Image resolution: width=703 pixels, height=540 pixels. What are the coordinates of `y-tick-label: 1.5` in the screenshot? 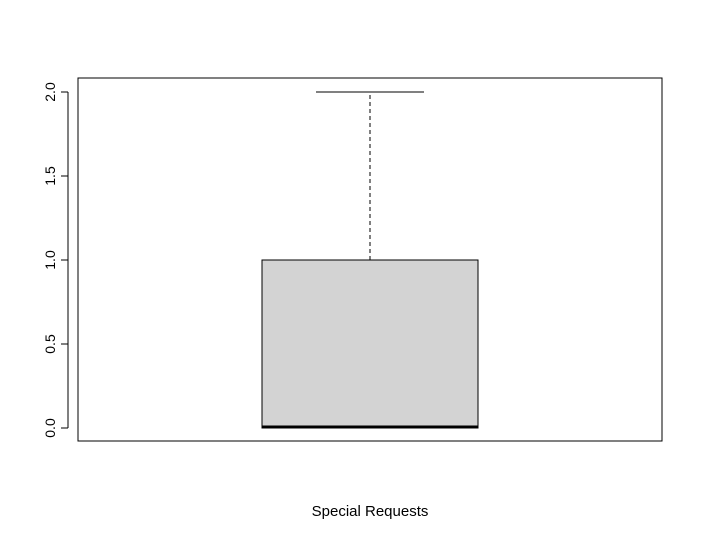 It's located at (50, 176).